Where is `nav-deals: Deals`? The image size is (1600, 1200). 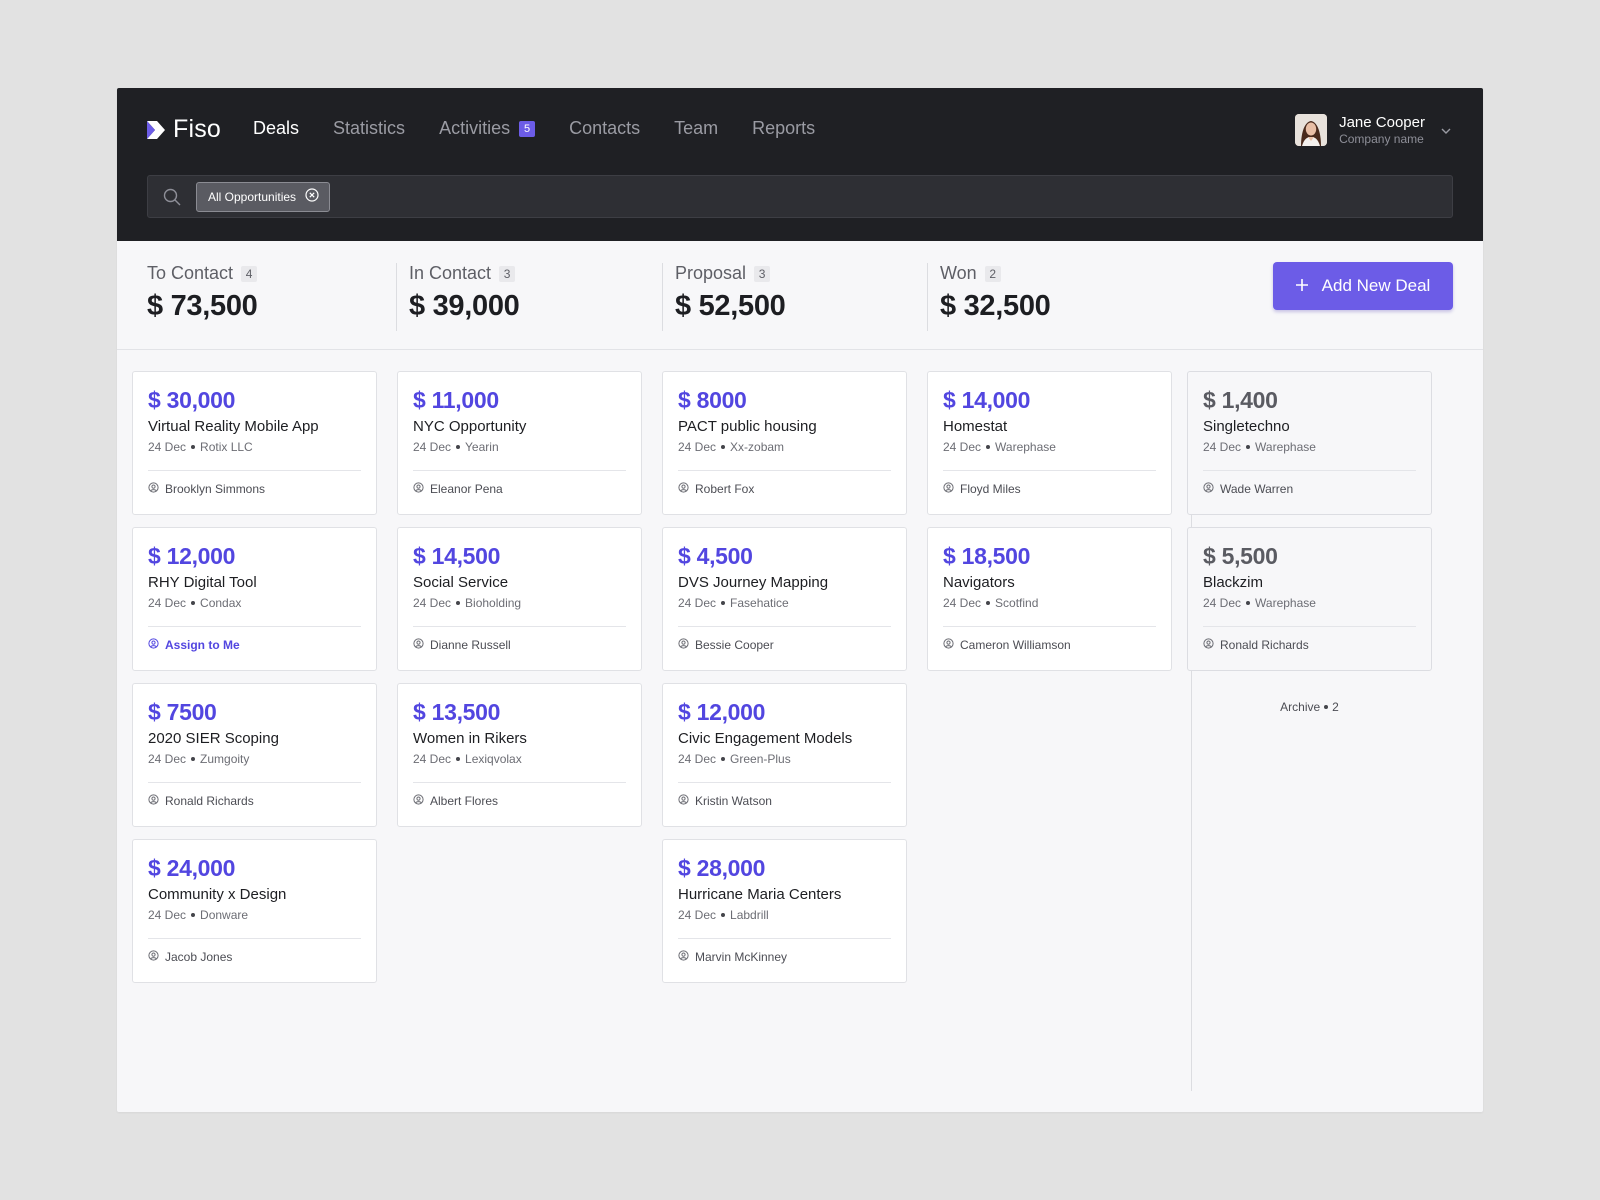 nav-deals: Deals is located at coordinates (276, 128).